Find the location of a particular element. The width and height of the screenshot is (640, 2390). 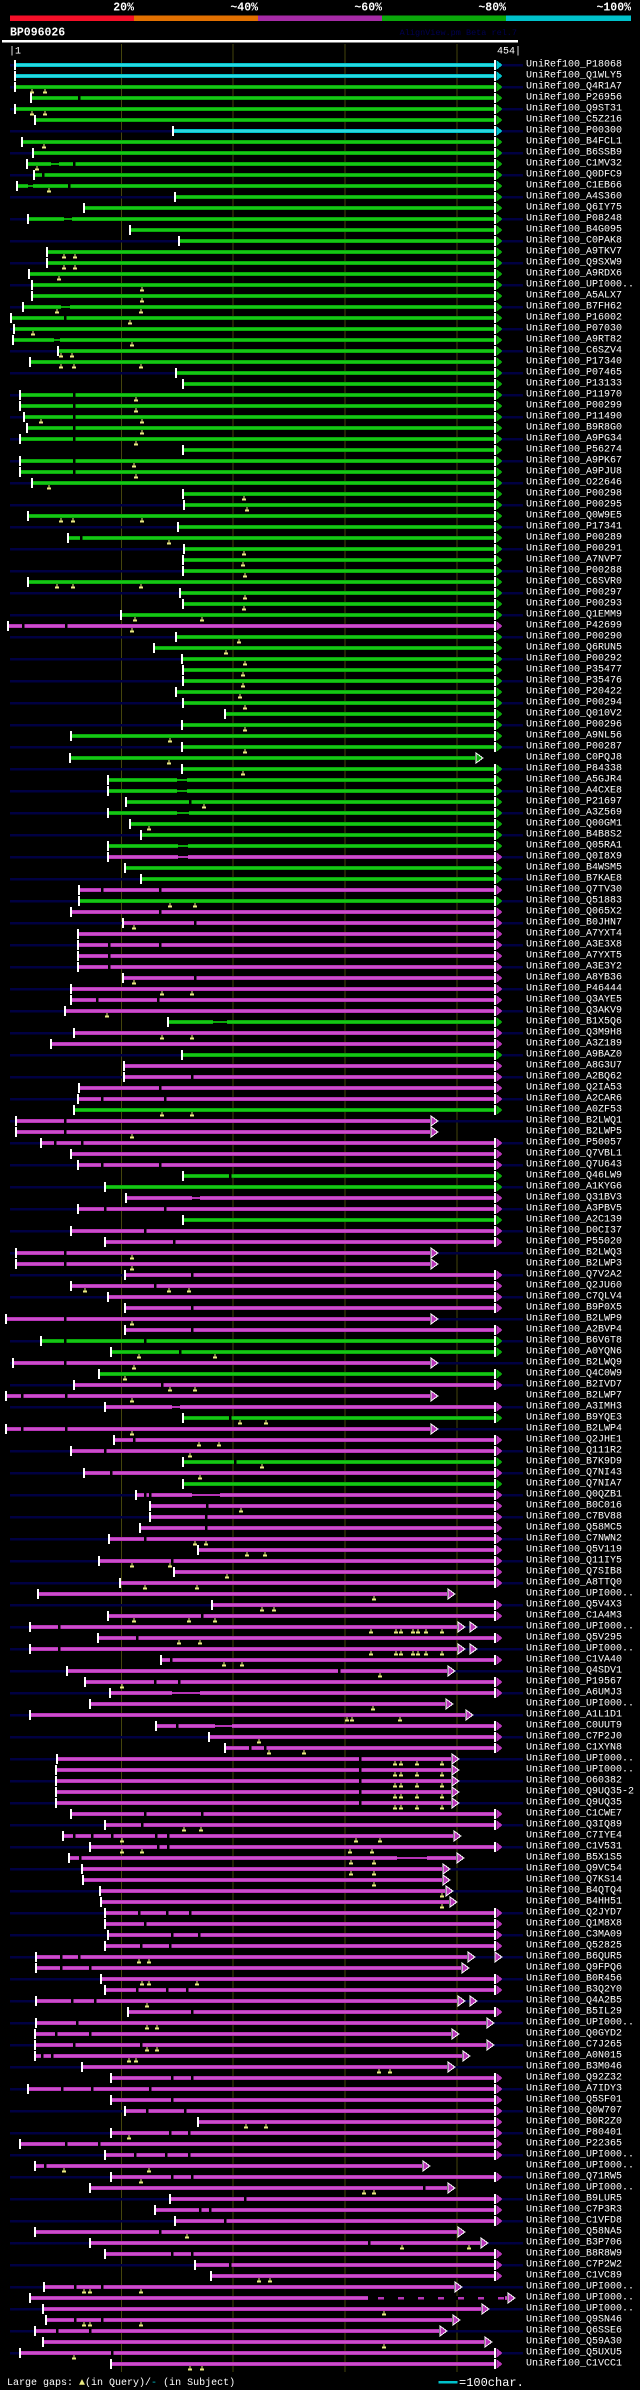

svg-text: UniRef100_C7NWN2 is located at coordinates (574, 1538).